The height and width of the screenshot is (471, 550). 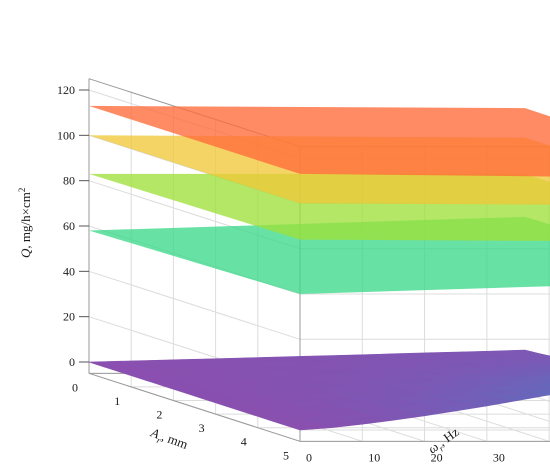 What do you see at coordinates (194, 407) in the screenshot?
I see `axis-edge` at bounding box center [194, 407].